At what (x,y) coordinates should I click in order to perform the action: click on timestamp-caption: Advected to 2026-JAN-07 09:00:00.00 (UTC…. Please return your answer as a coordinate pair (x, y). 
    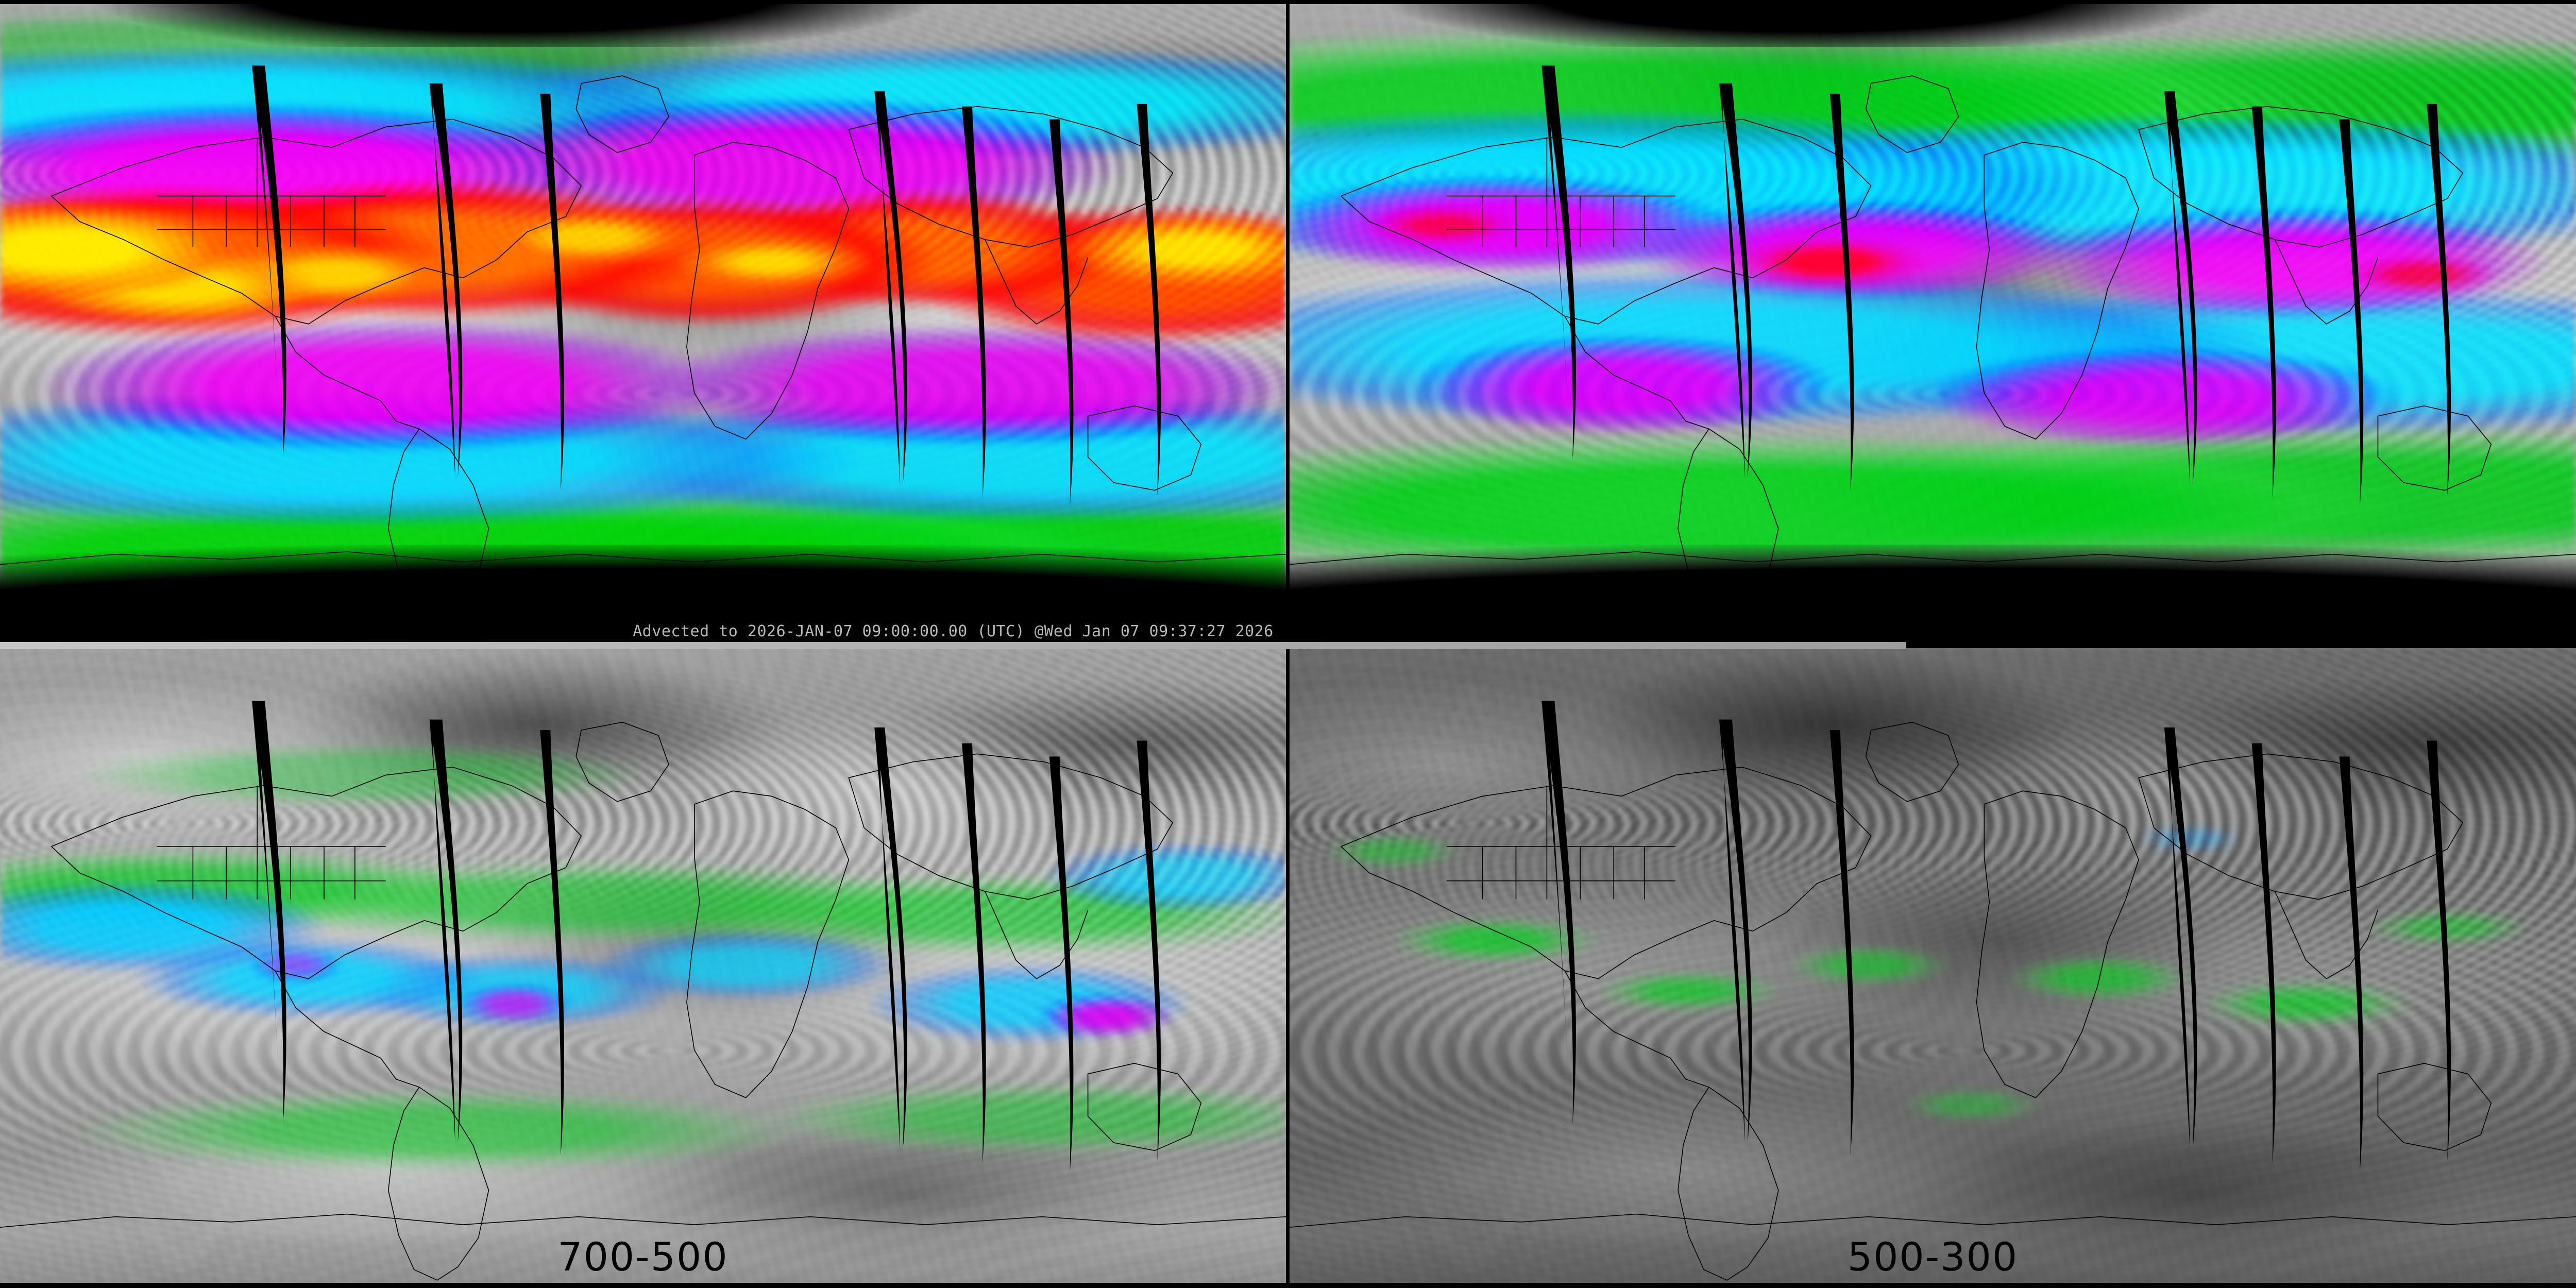
    Looking at the image, I should click on (953, 631).